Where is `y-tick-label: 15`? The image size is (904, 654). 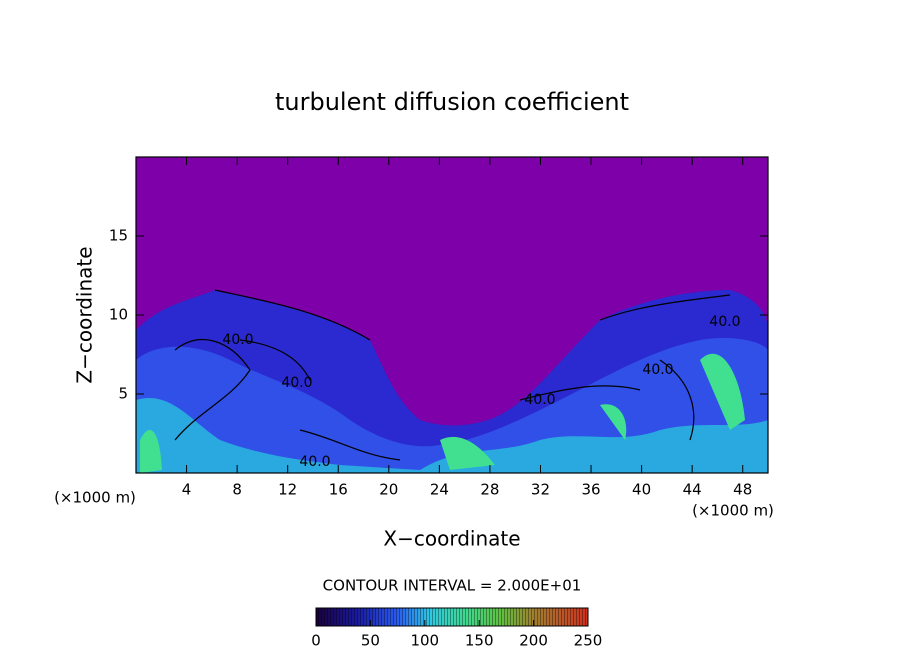
y-tick-label: 15 is located at coordinates (118, 236).